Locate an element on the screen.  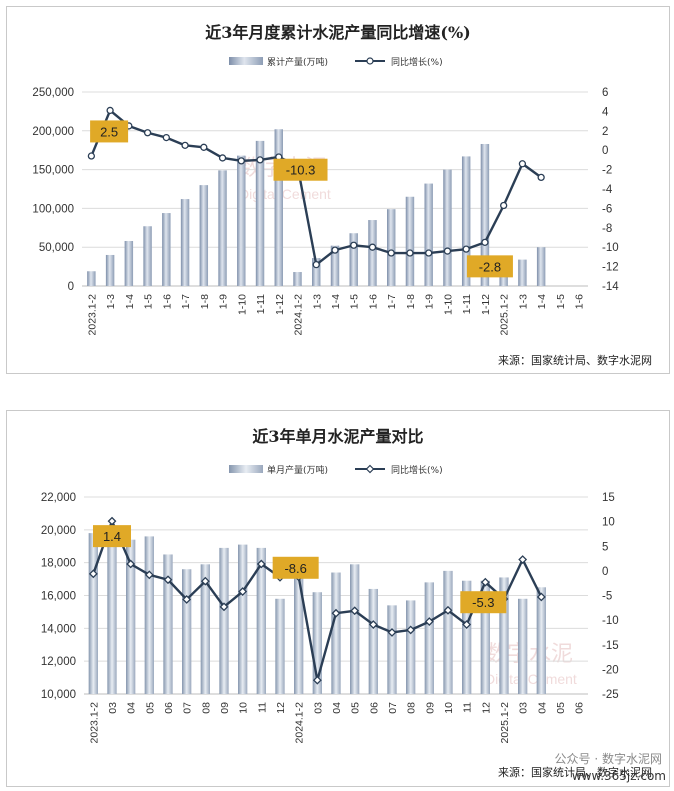
y-right-tick: -4 is located at coordinates (607, 190).